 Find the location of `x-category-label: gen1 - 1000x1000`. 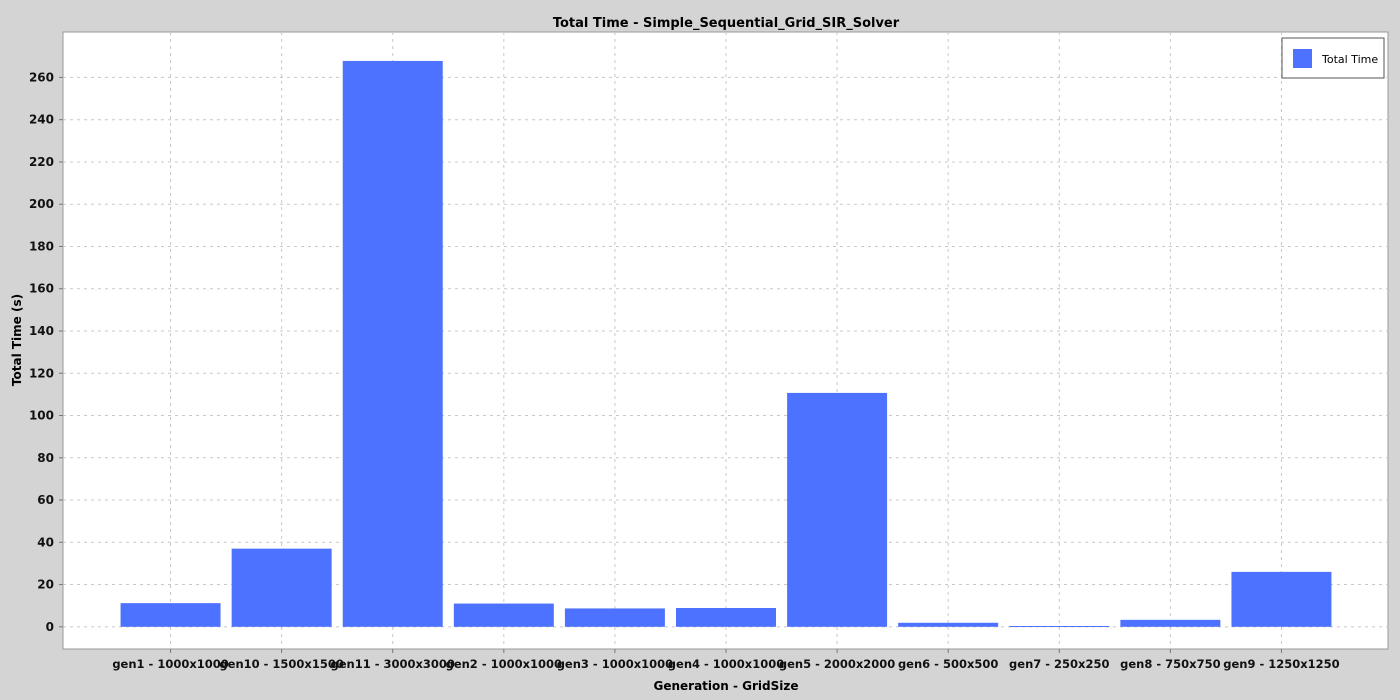

x-category-label: gen1 - 1000x1000 is located at coordinates (170, 664).